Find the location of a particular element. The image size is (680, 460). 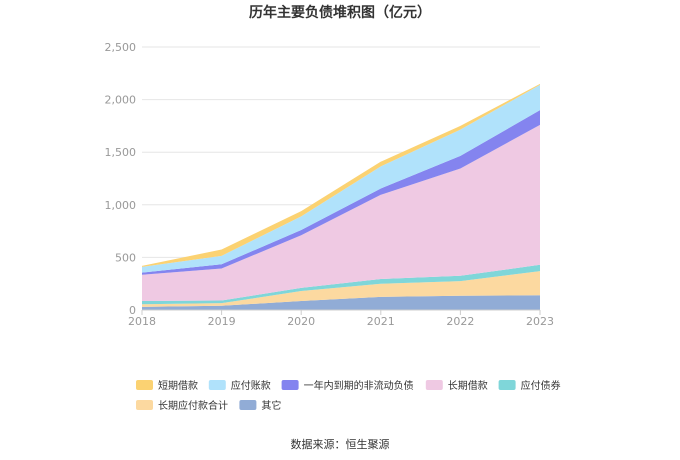

x-tick-label: 2023 is located at coordinates (540, 321).